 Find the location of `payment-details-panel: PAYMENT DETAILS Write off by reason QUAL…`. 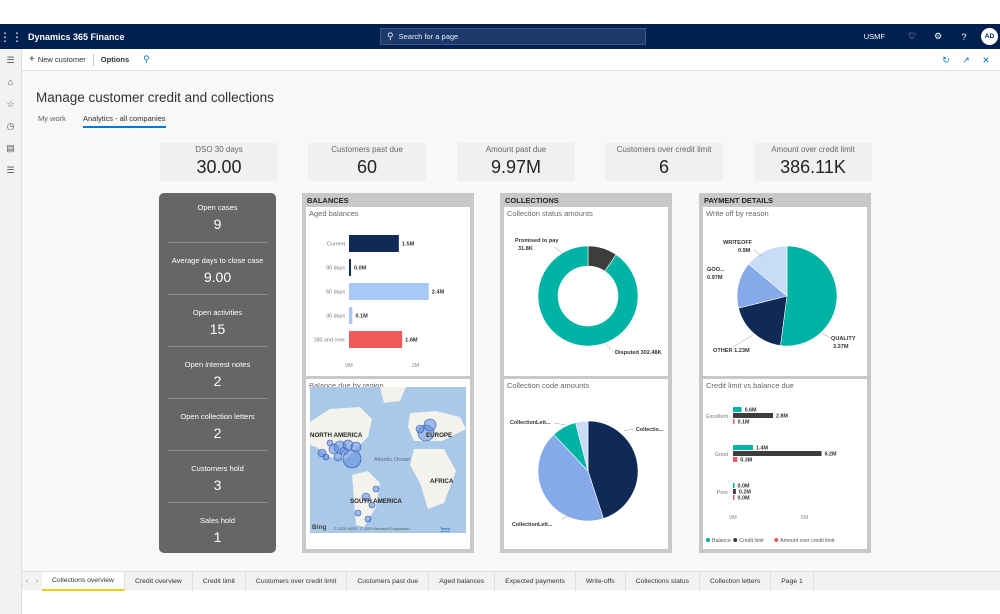

payment-details-panel: PAYMENT DETAILS Write off by reason QUAL… is located at coordinates (785, 373).